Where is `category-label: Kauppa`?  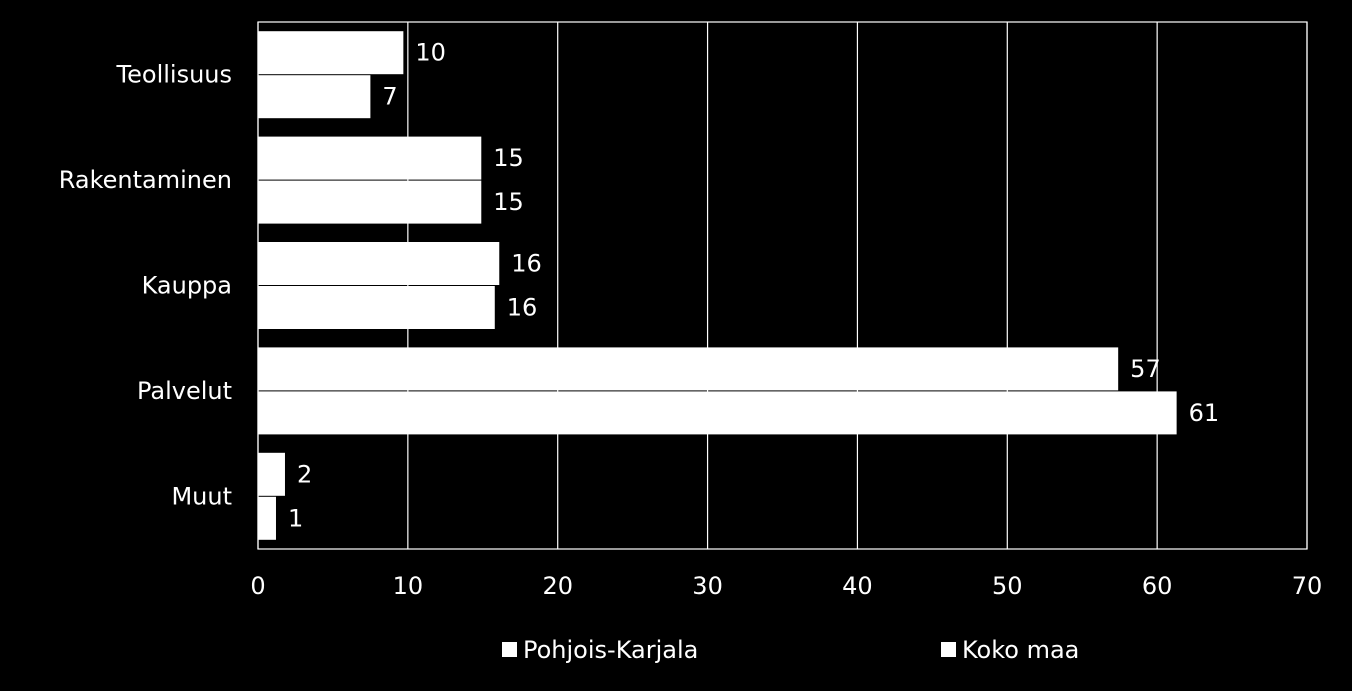 category-label: Kauppa is located at coordinates (187, 286).